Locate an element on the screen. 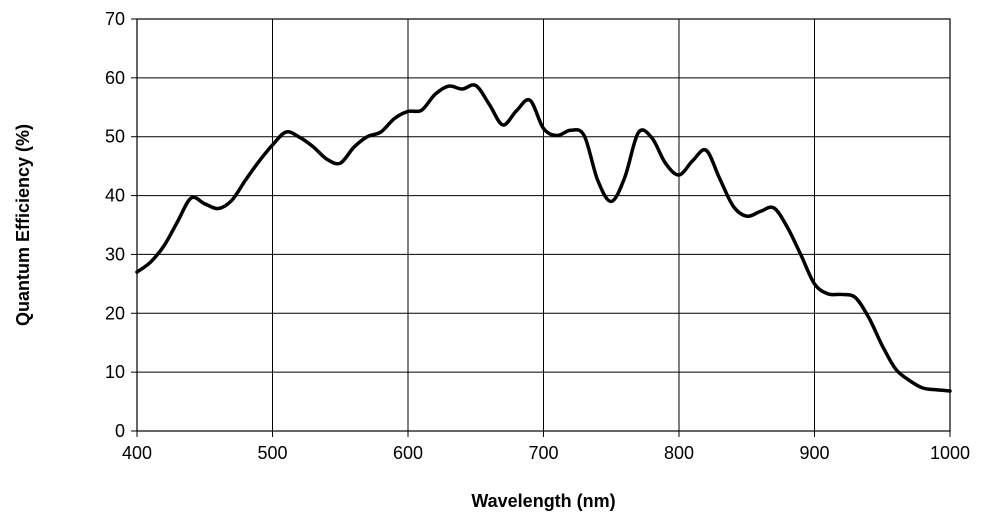 This screenshot has width=981, height=529. x-tick-label: 800 is located at coordinates (679, 453).